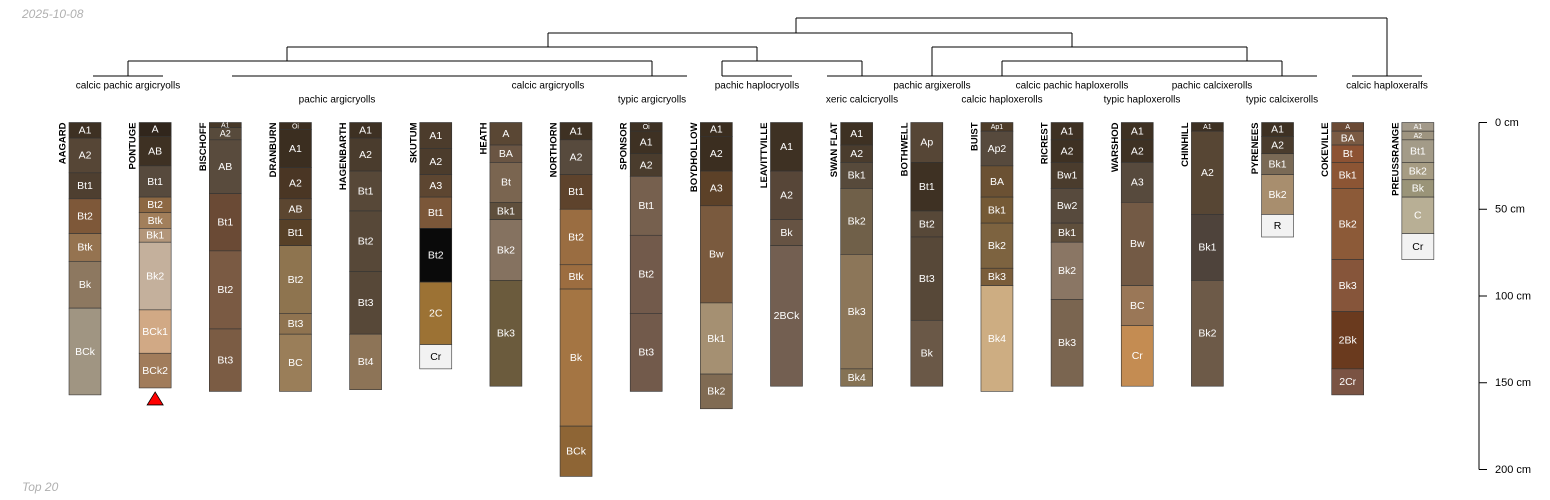 The height and width of the screenshot is (500, 1550). What do you see at coordinates (931, 86) in the screenshot?
I see `taxon-label: pachic argixerolls` at bounding box center [931, 86].